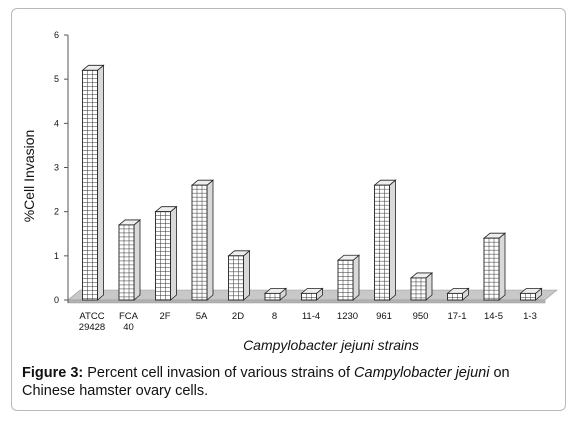 The image size is (581, 421). What do you see at coordinates (311, 316) in the screenshot?
I see `category-label: 11-4` at bounding box center [311, 316].